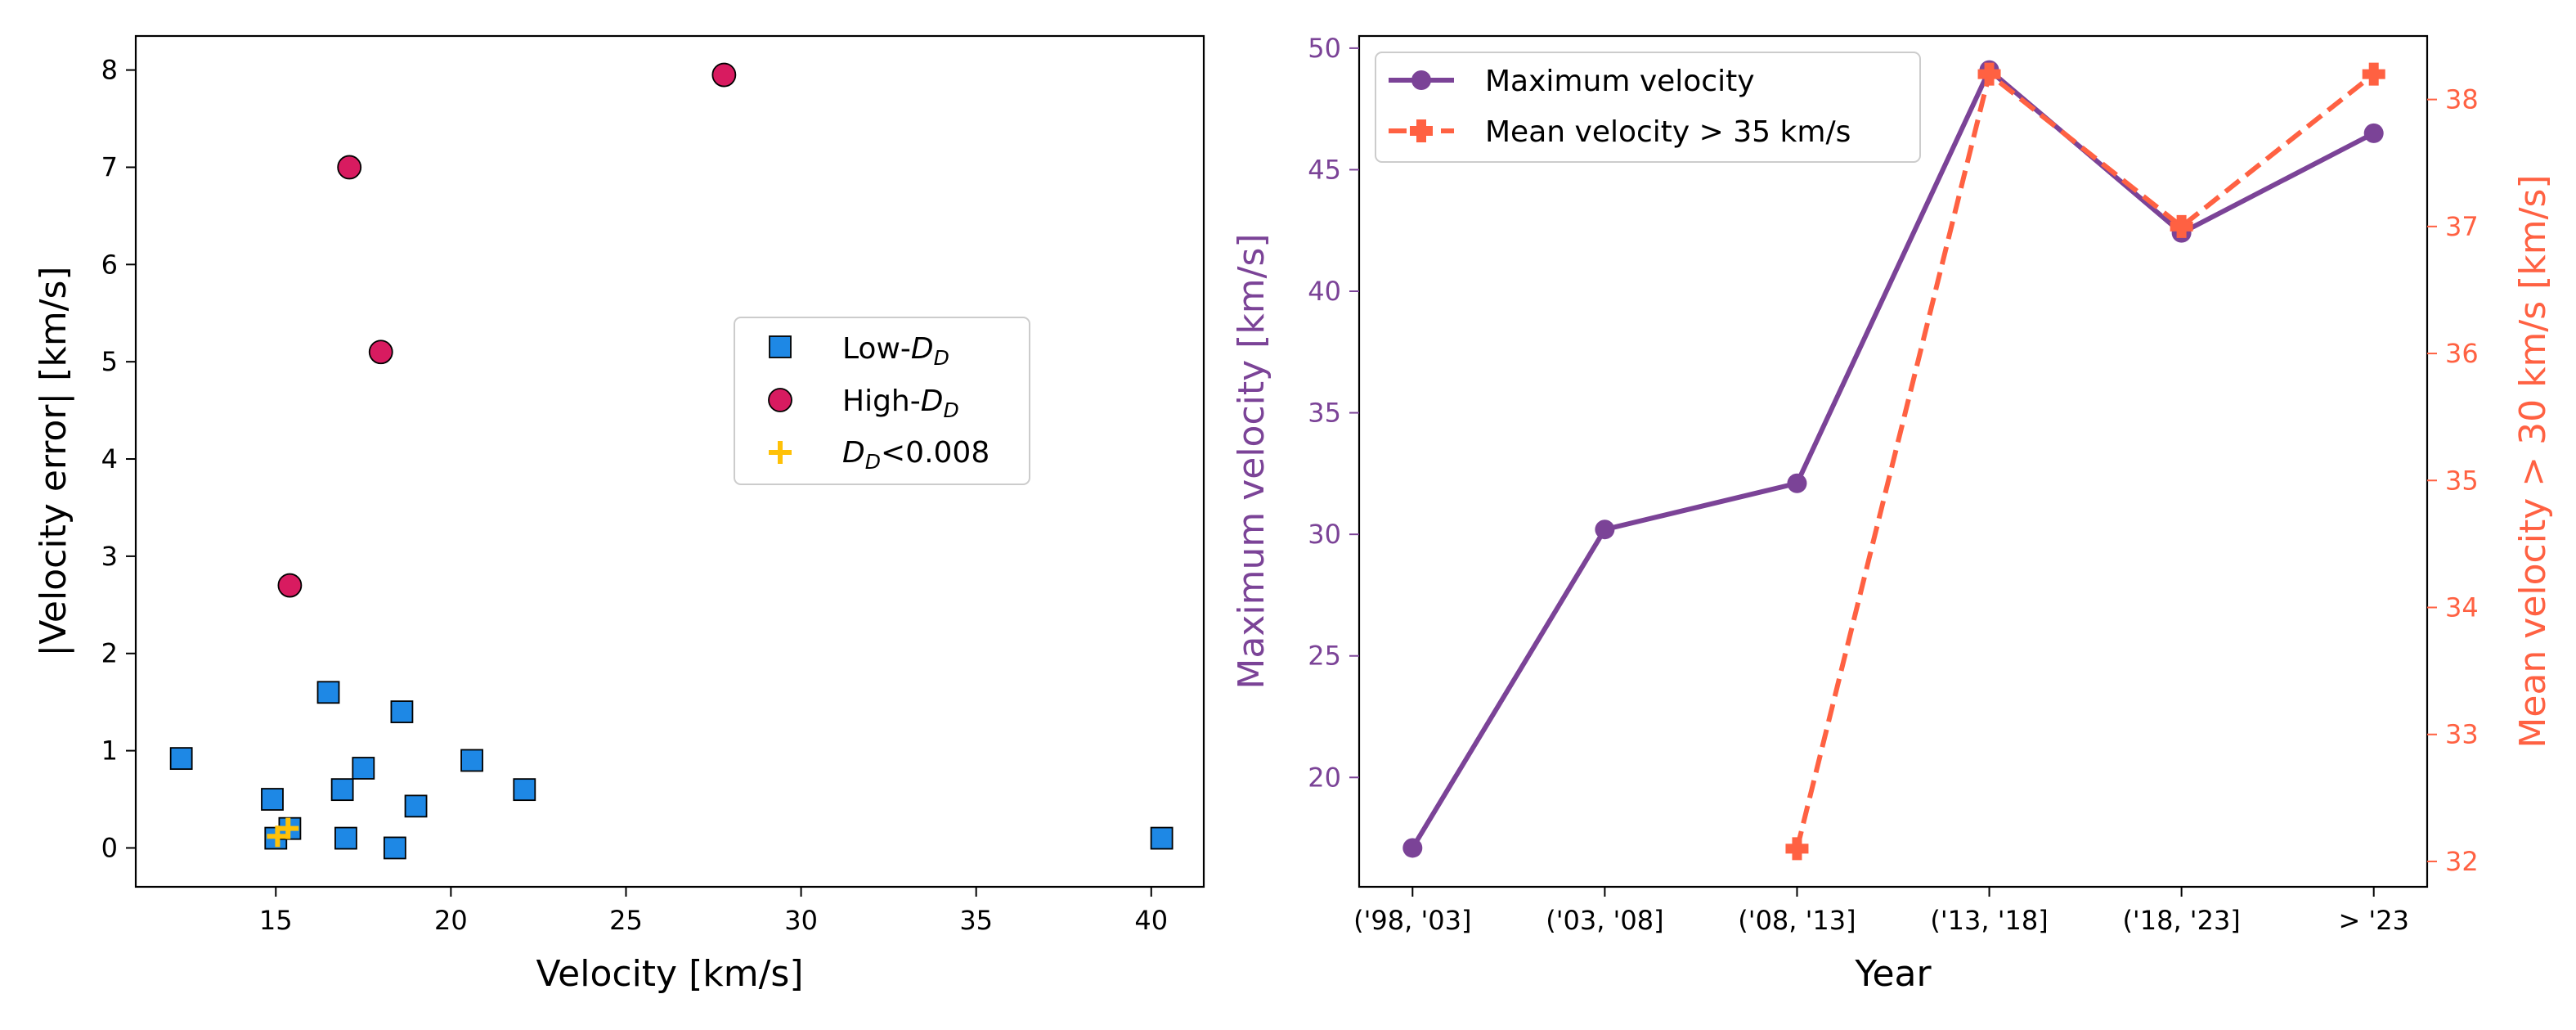  I want to click on line-x-axis-label: Year, so click(1893, 974).